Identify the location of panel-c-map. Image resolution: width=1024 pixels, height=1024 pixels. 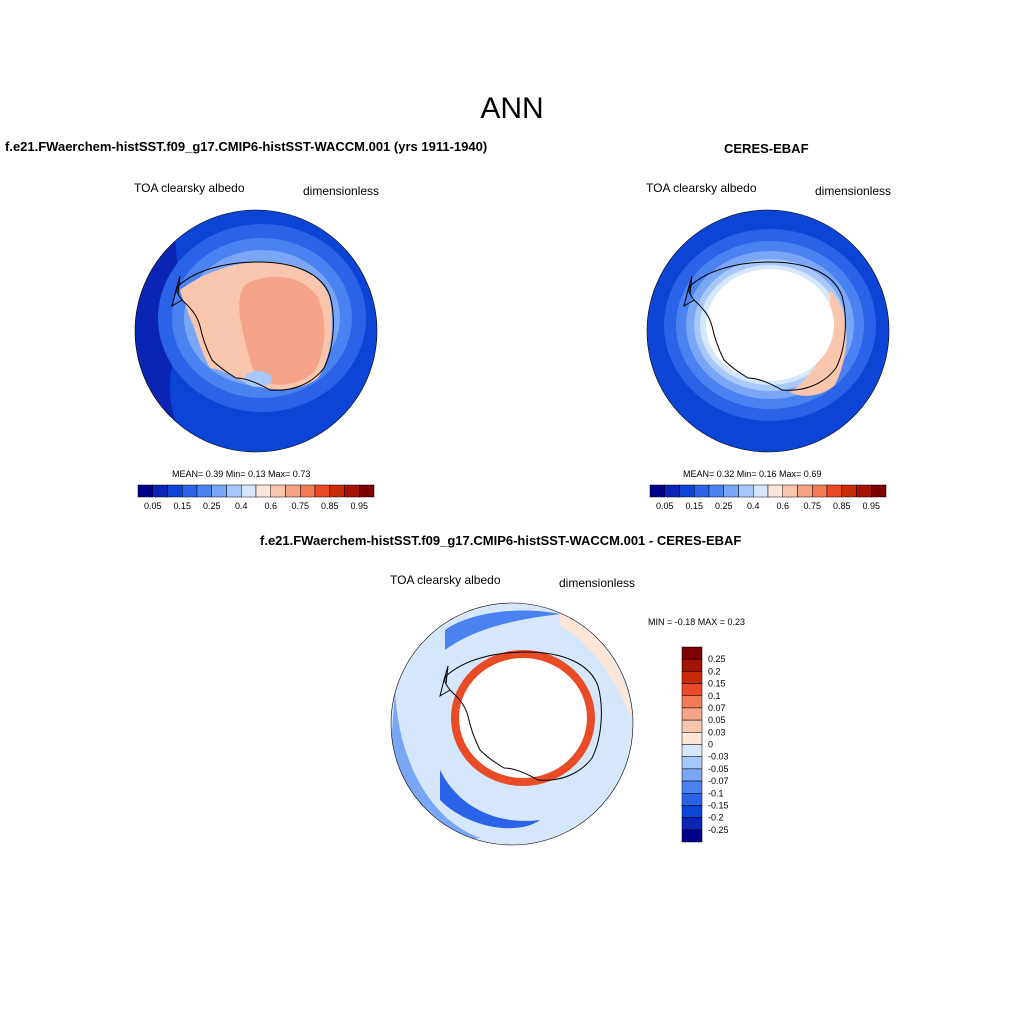
(512, 724).